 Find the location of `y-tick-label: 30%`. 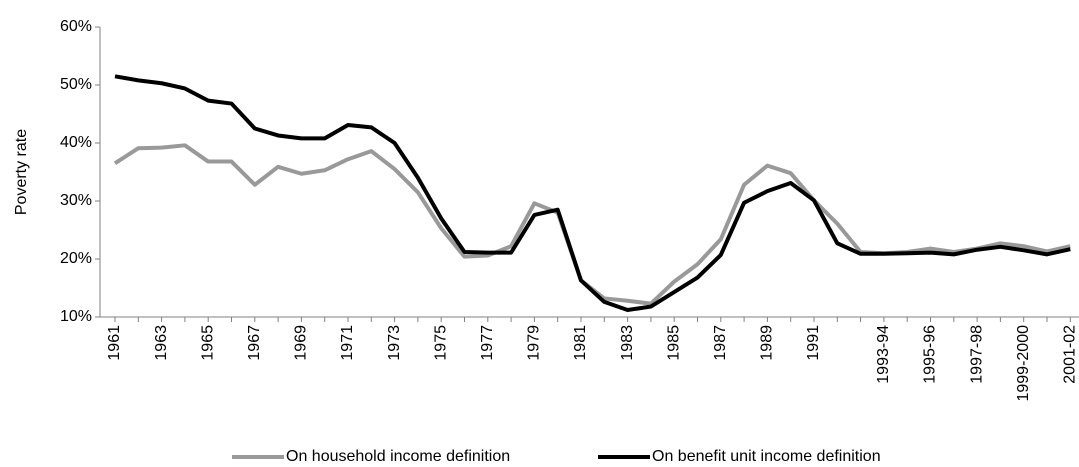

y-tick-label: 30% is located at coordinates (76, 200).